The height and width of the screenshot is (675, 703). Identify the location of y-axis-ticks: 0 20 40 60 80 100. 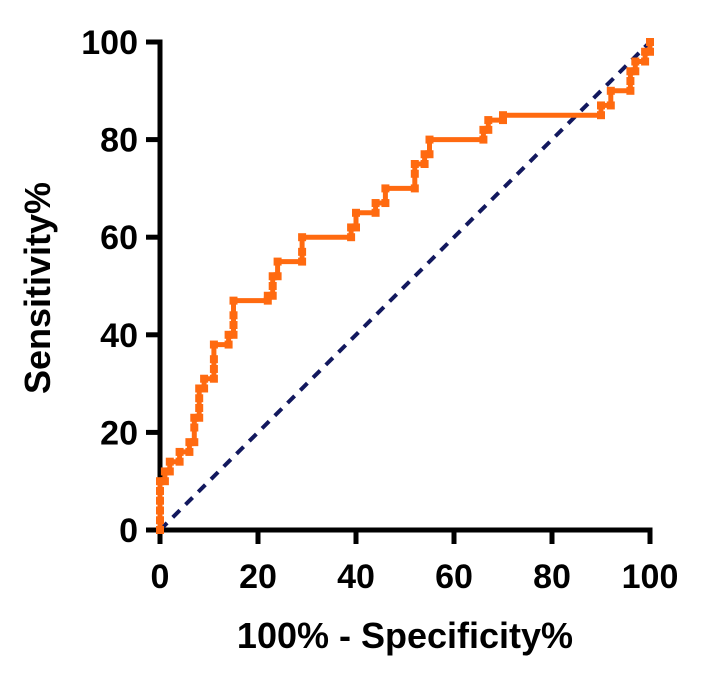
(120, 287).